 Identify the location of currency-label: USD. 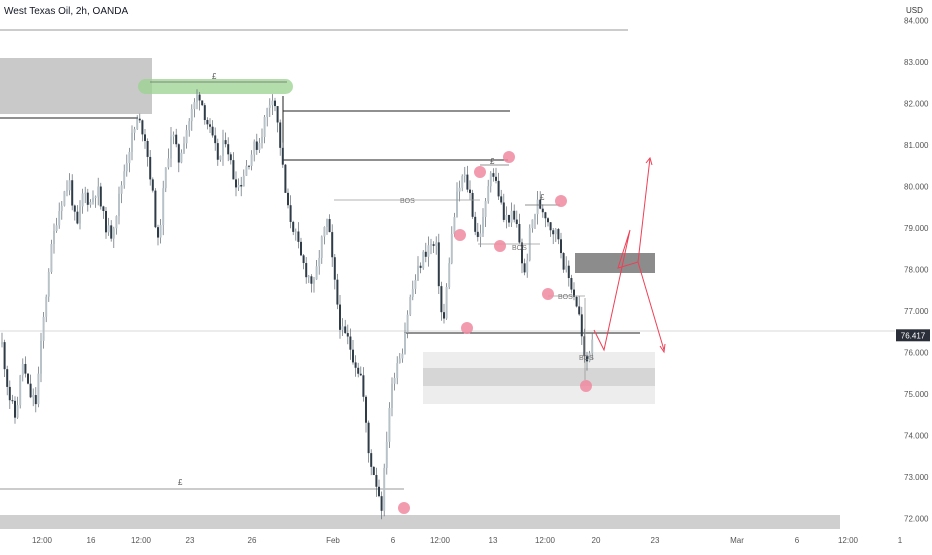
(914, 10).